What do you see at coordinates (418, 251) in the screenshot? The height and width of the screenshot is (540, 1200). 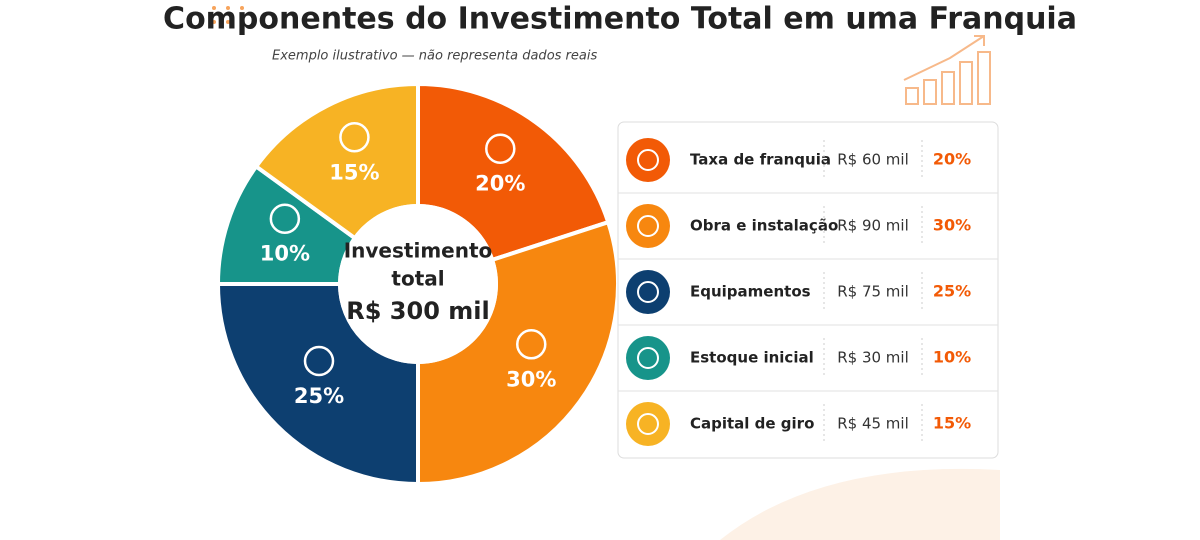 I see `center-label: Investimento` at bounding box center [418, 251].